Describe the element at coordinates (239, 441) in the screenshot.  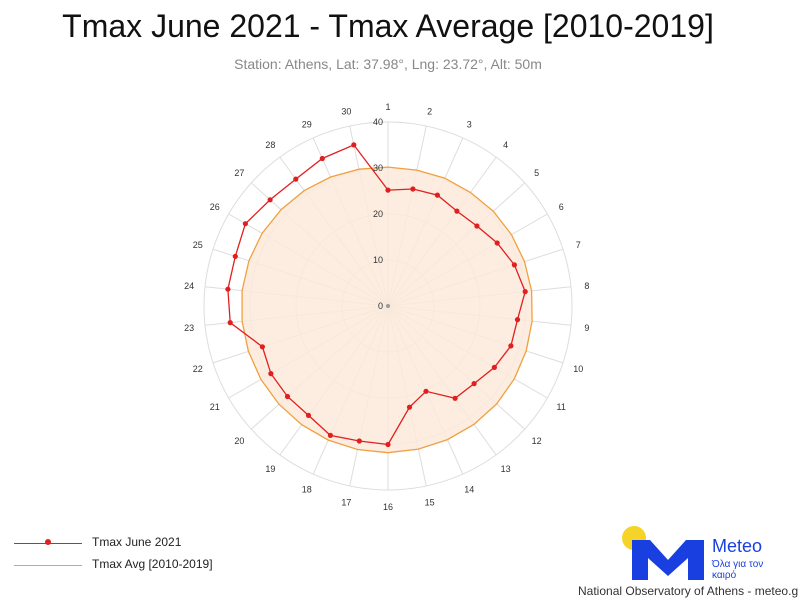
I see `category-label: 20` at that location.